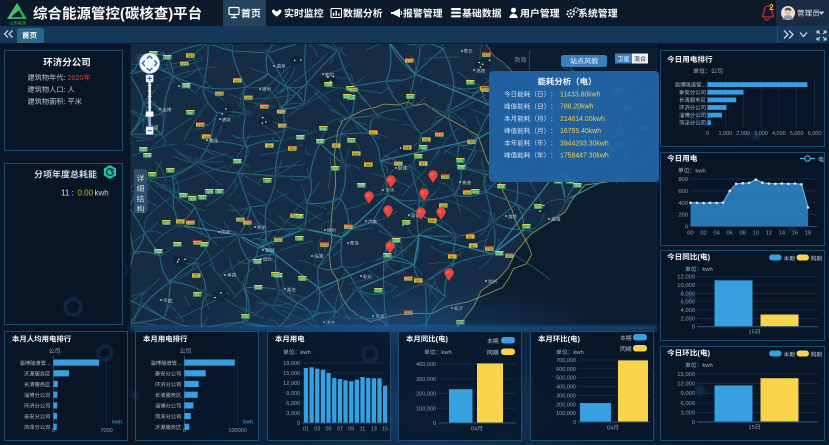 This screenshot has height=445, width=829. What do you see at coordinates (683, 192) in the screenshot?
I see `svg-text: 600` at bounding box center [683, 192].